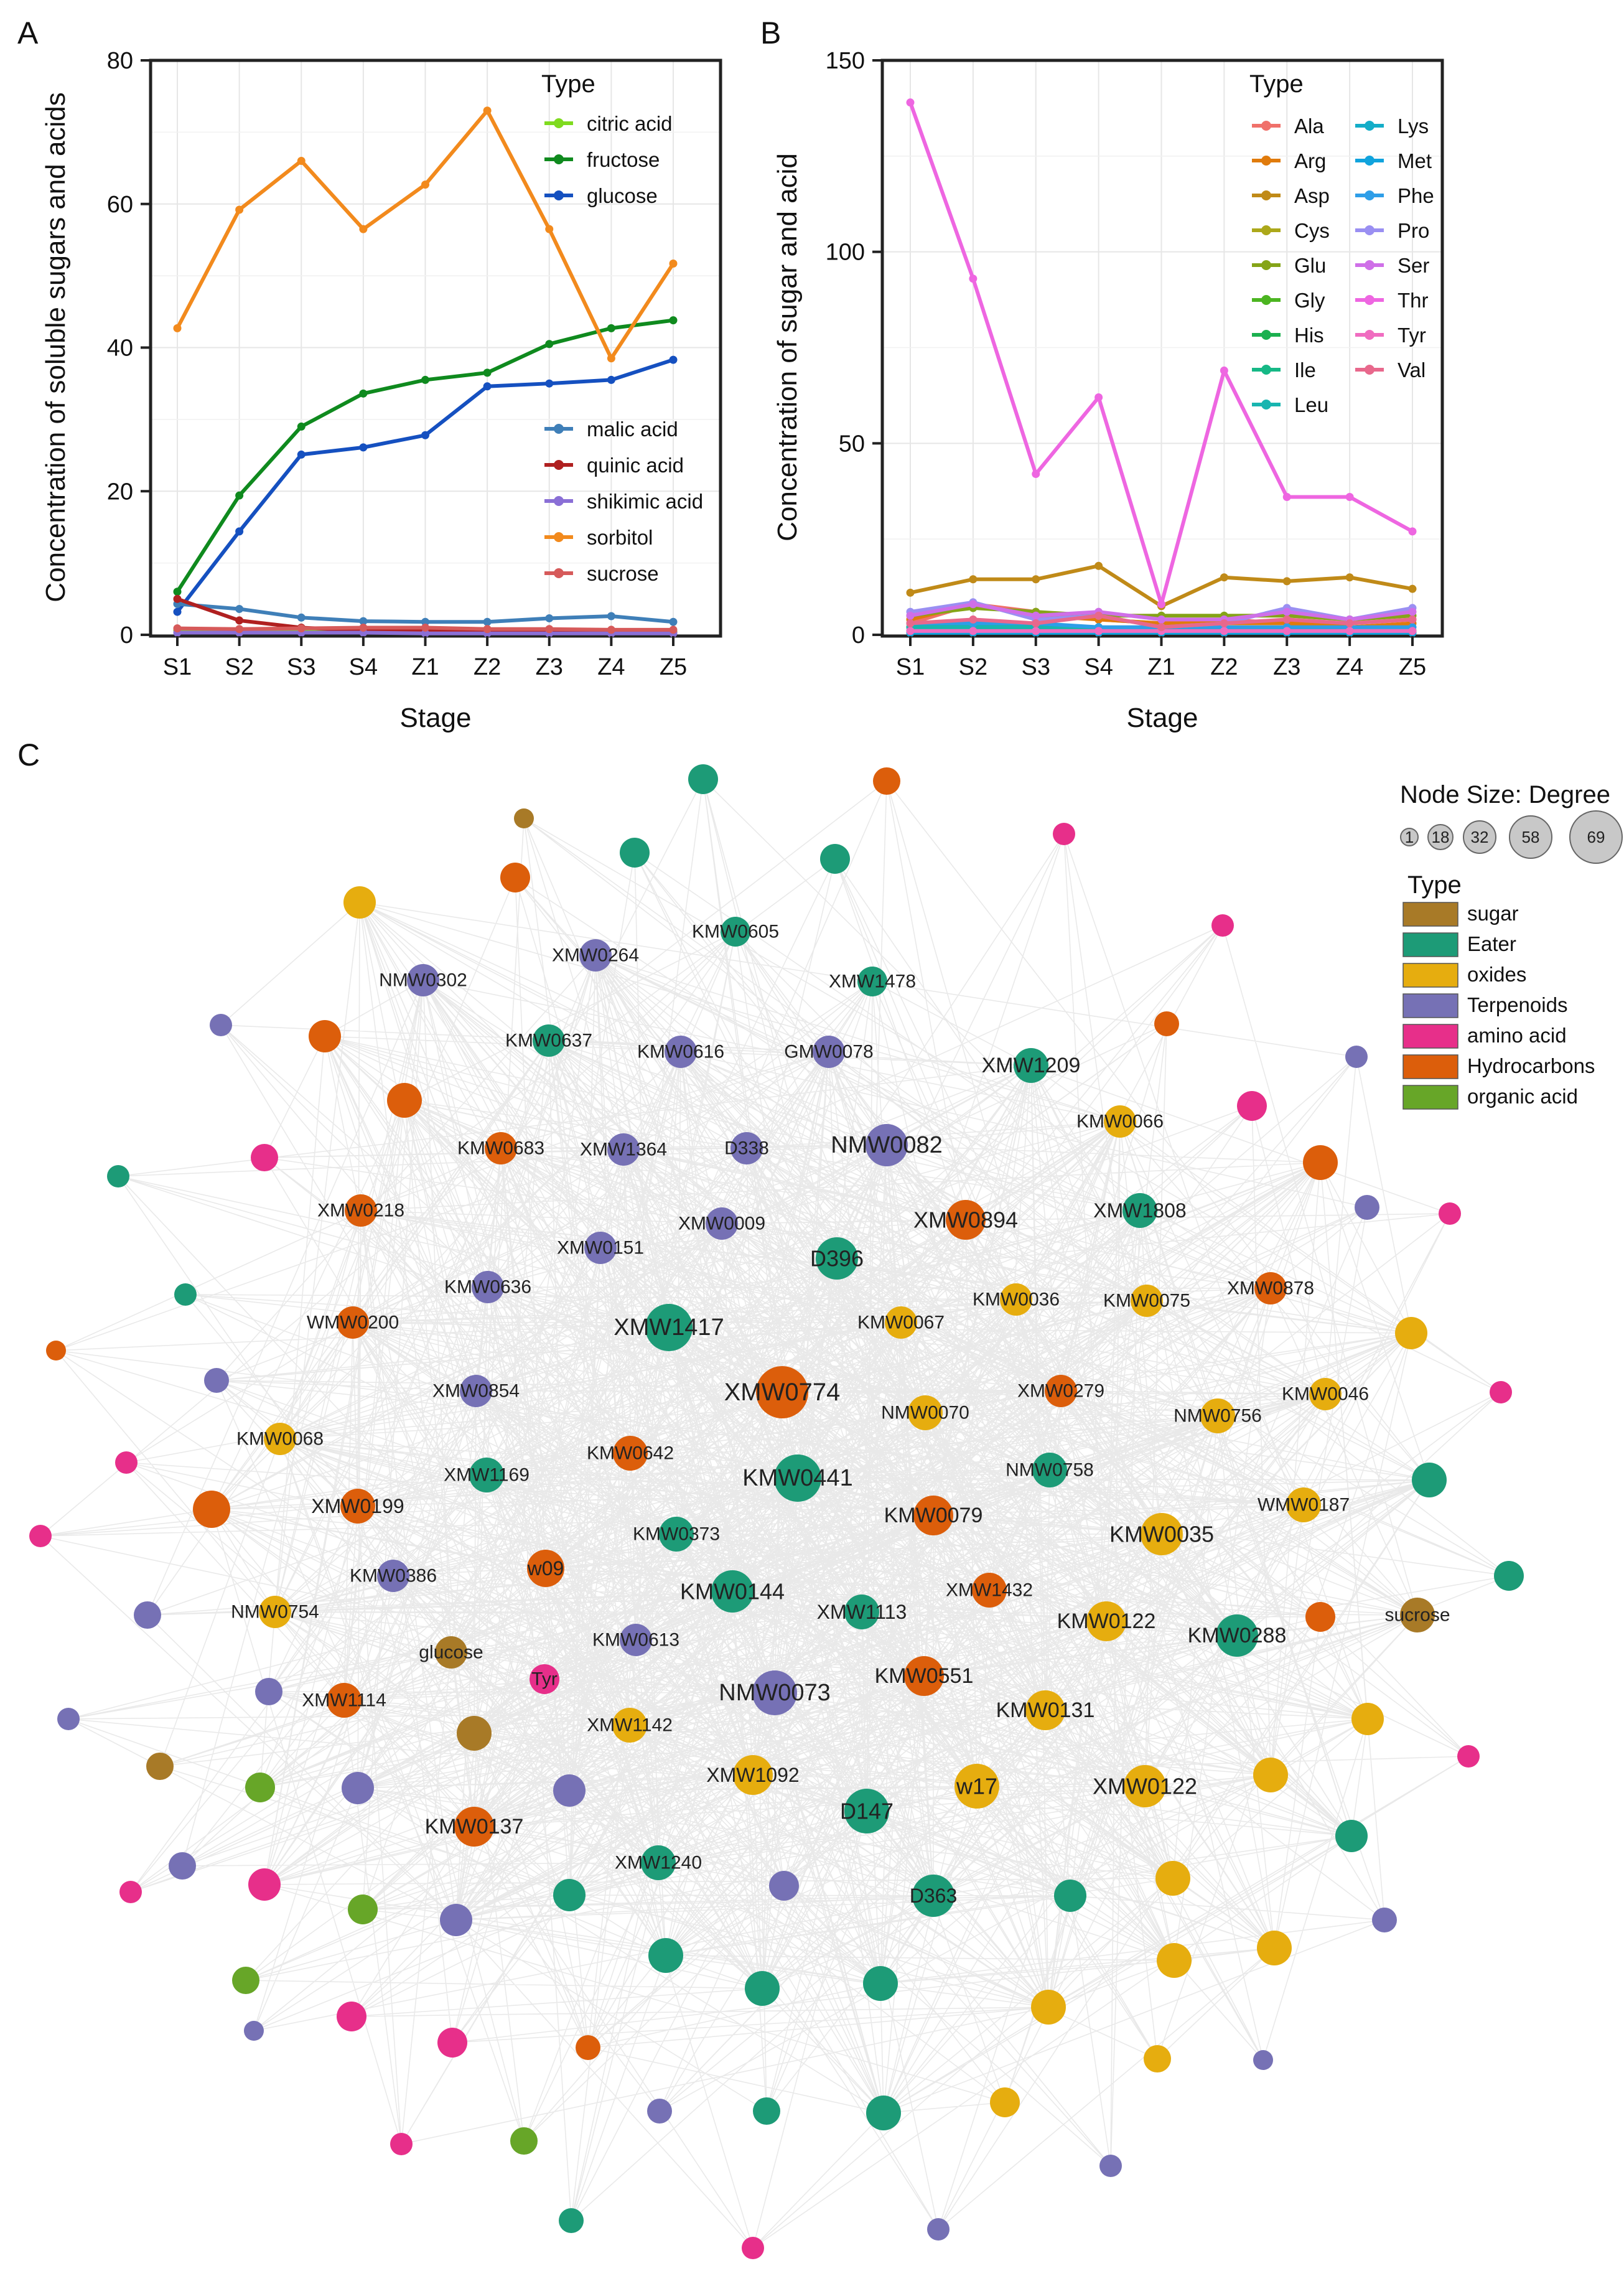 This screenshot has height=2276, width=1624. I want to click on panel-b-letter: B, so click(771, 33).